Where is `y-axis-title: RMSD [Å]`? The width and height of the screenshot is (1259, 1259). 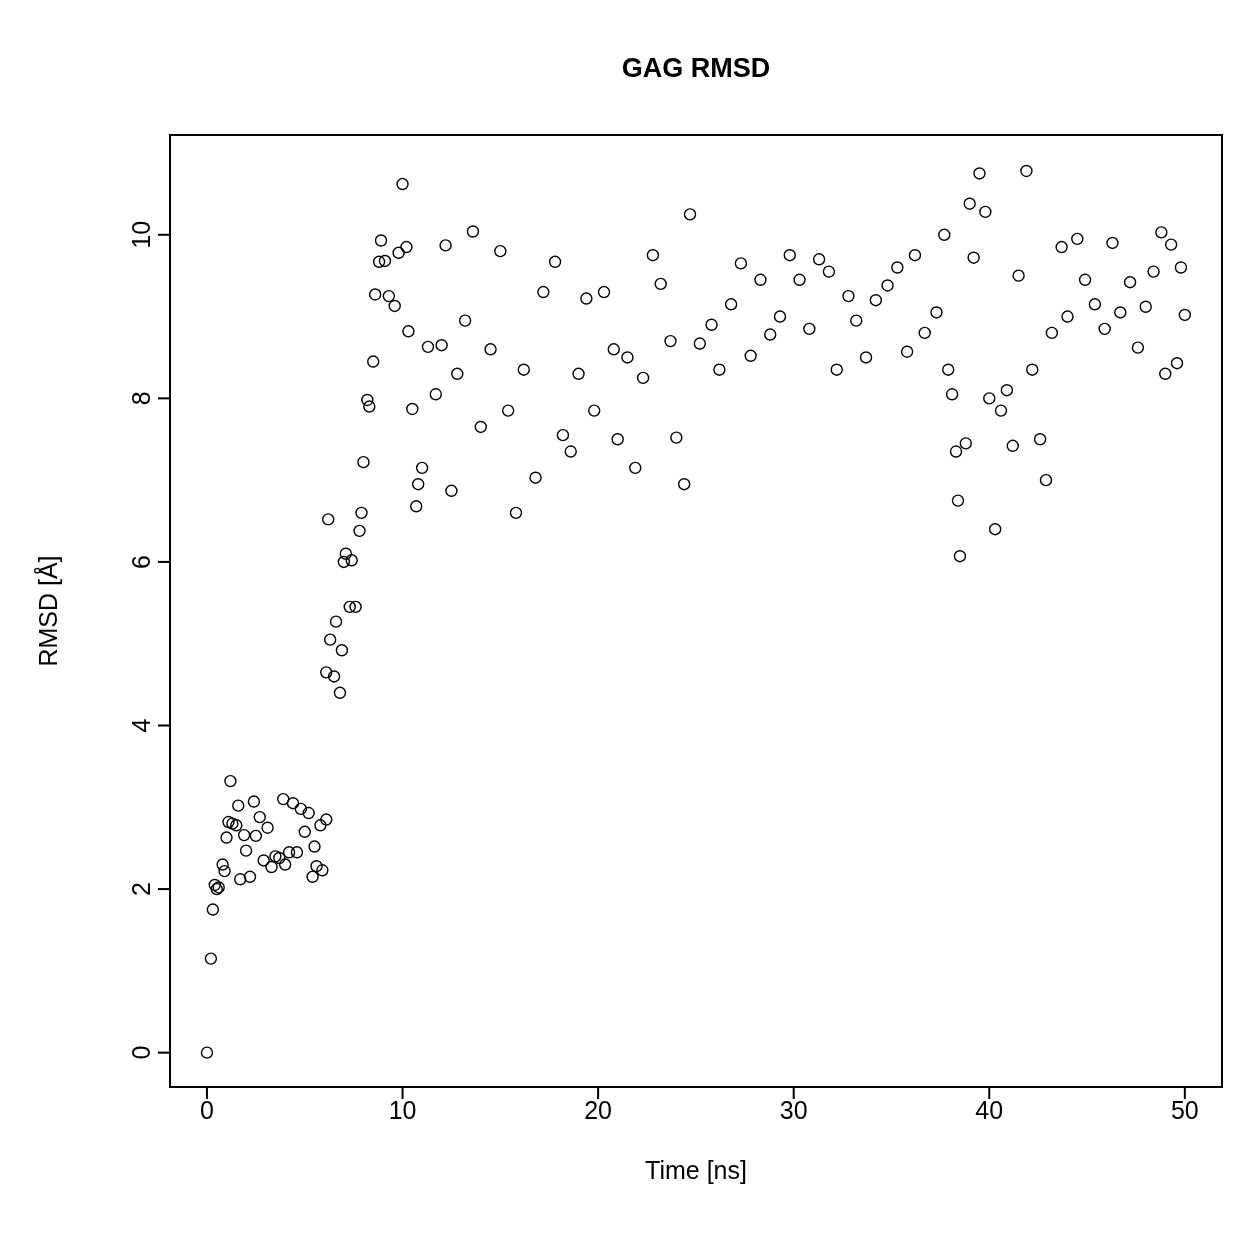 y-axis-title: RMSD [Å] is located at coordinates (47, 611).